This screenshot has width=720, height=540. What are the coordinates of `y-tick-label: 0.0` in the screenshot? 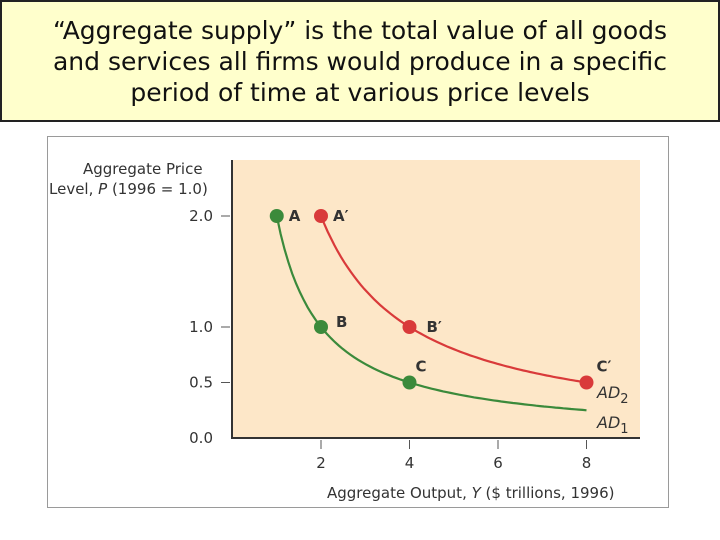 It's located at (201, 438).